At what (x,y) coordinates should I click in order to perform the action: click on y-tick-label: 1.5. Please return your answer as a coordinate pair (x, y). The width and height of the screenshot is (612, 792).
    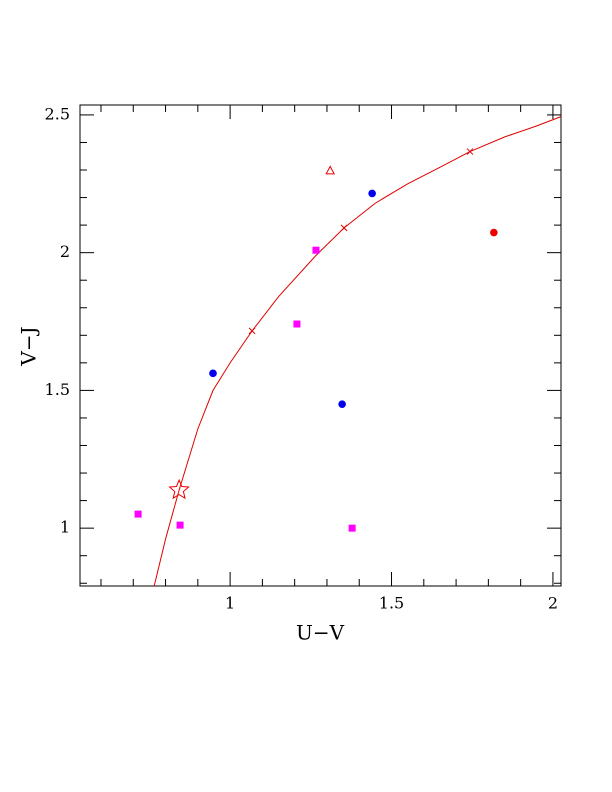
    Looking at the image, I should click on (57, 389).